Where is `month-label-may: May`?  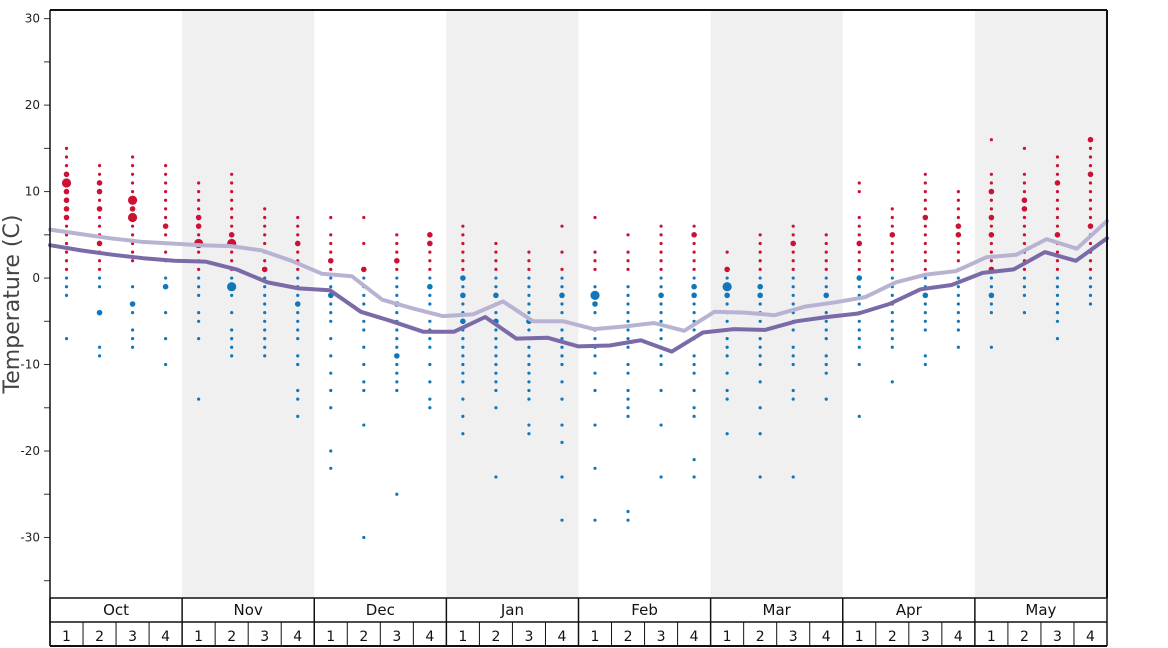
month-label-may: May is located at coordinates (1040, 610).